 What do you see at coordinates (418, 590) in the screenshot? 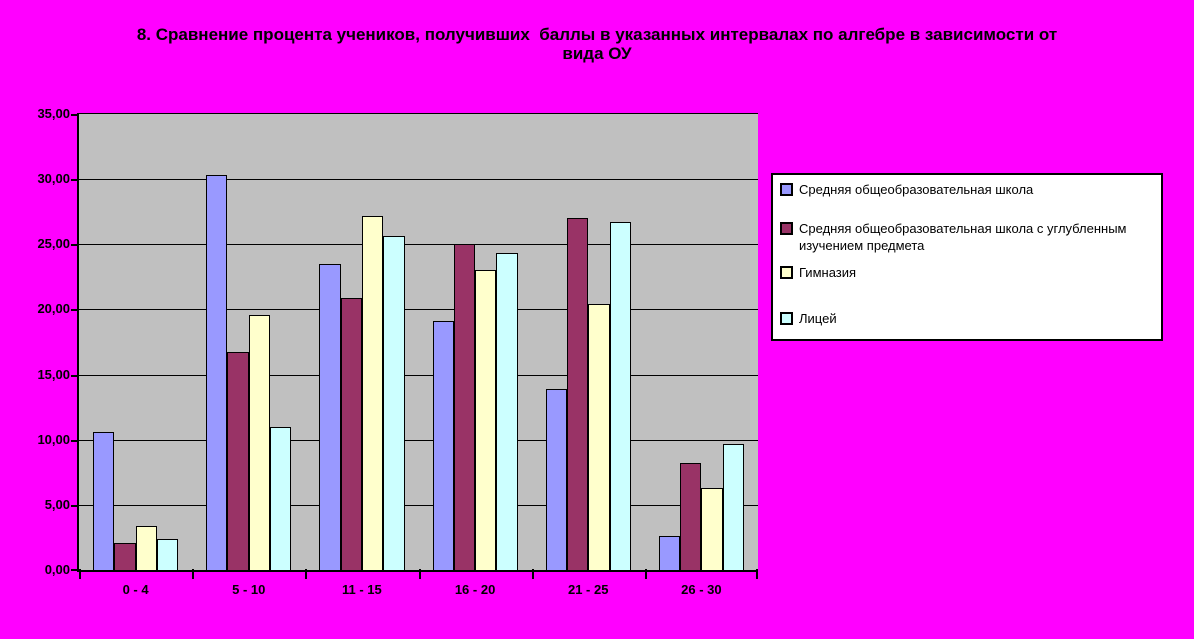
I see `x-axis-labels: 0 - 4 5 - 10 11 - 15 16 - 20 21 - 25 26 - 30` at bounding box center [418, 590].